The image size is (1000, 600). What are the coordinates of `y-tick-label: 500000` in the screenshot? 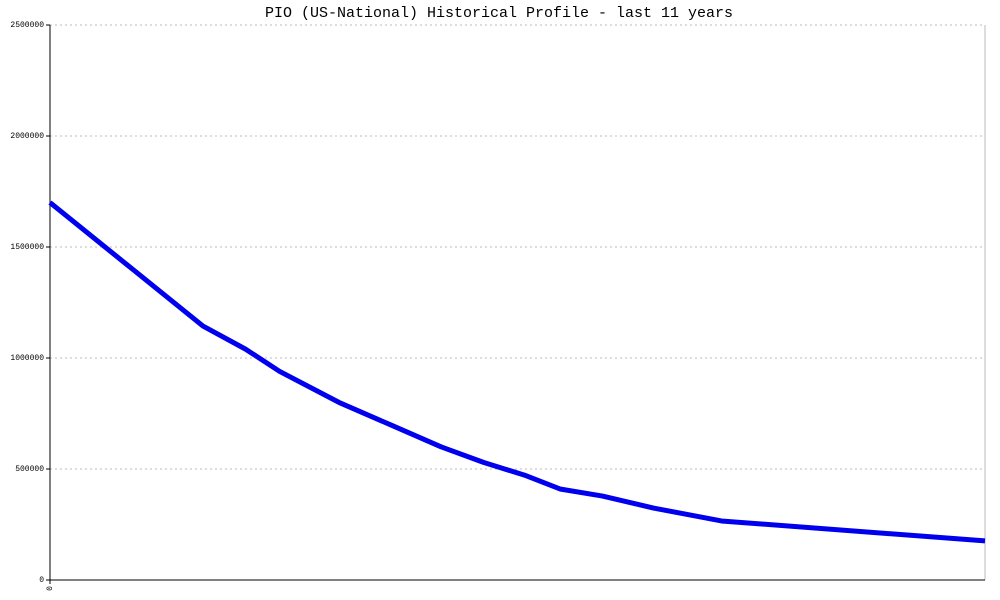 It's located at (29, 469).